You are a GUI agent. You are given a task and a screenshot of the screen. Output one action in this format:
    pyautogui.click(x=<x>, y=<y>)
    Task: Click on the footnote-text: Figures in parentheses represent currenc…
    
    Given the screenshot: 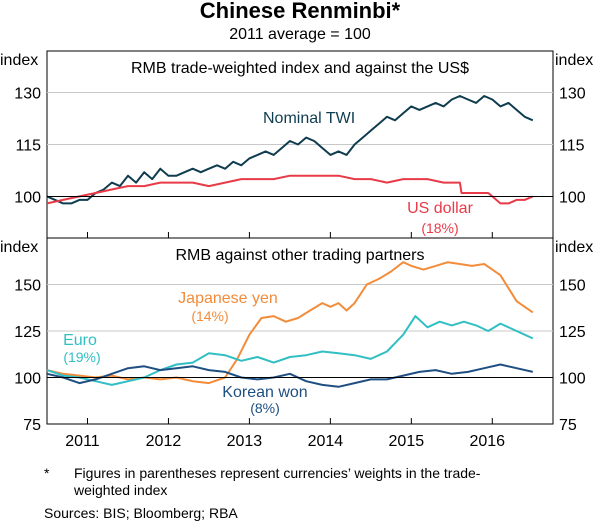 What is the action you would take?
    pyautogui.click(x=277, y=481)
    